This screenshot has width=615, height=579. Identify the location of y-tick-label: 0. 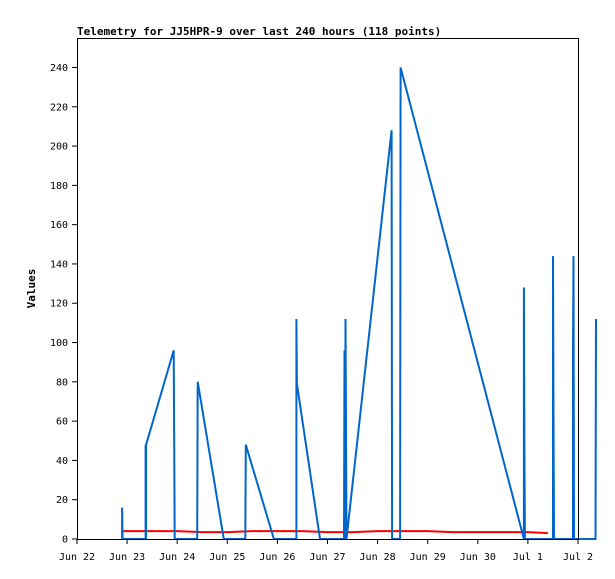
(65, 540).